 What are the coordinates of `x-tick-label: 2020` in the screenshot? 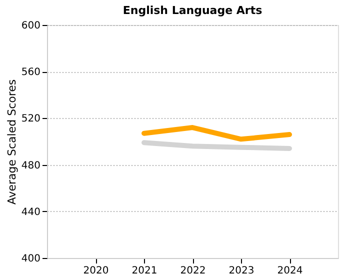 It's located at (96, 271).